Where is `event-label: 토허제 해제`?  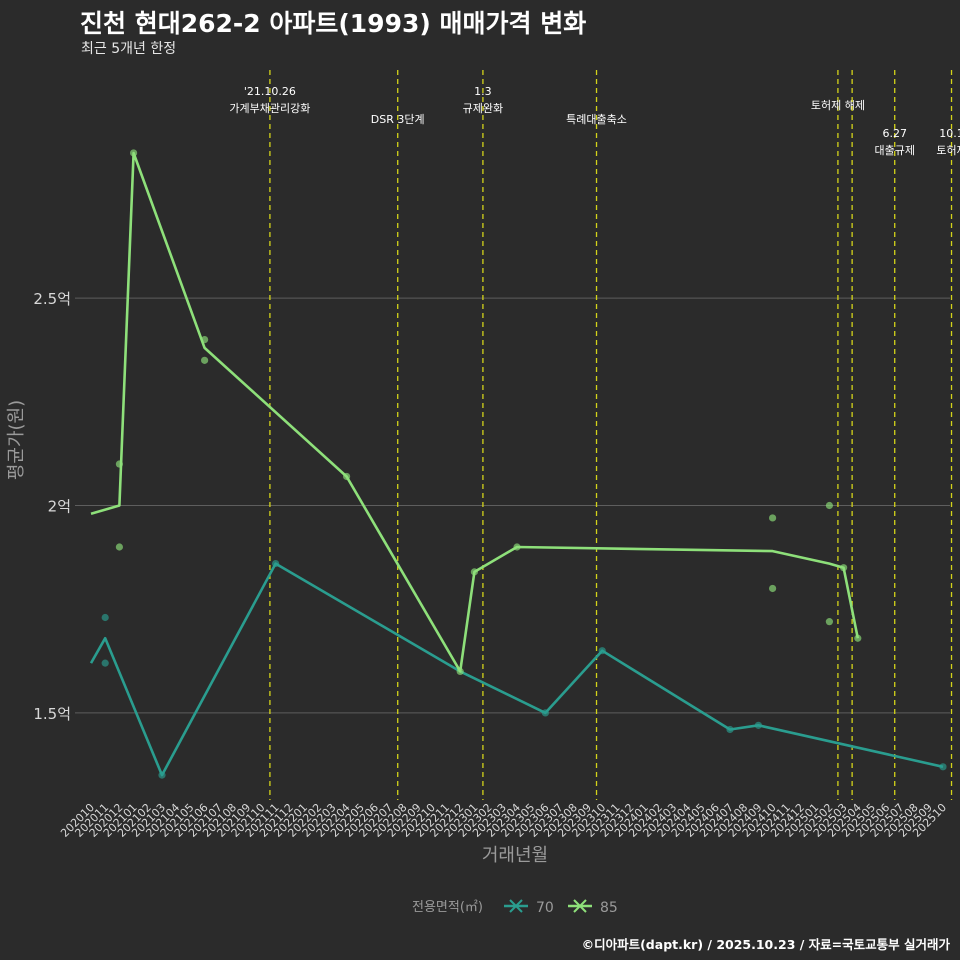 event-label: 토허제 해제 is located at coordinates (838, 105).